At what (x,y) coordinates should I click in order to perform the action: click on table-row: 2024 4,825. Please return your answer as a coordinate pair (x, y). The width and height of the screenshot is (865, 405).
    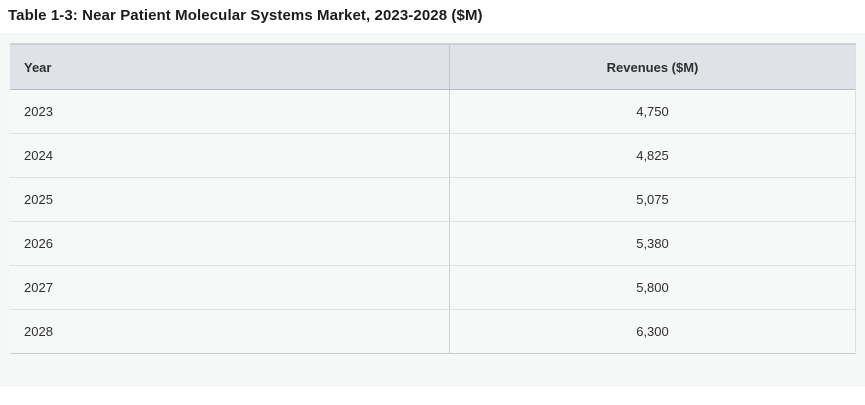
    Looking at the image, I should click on (432, 156).